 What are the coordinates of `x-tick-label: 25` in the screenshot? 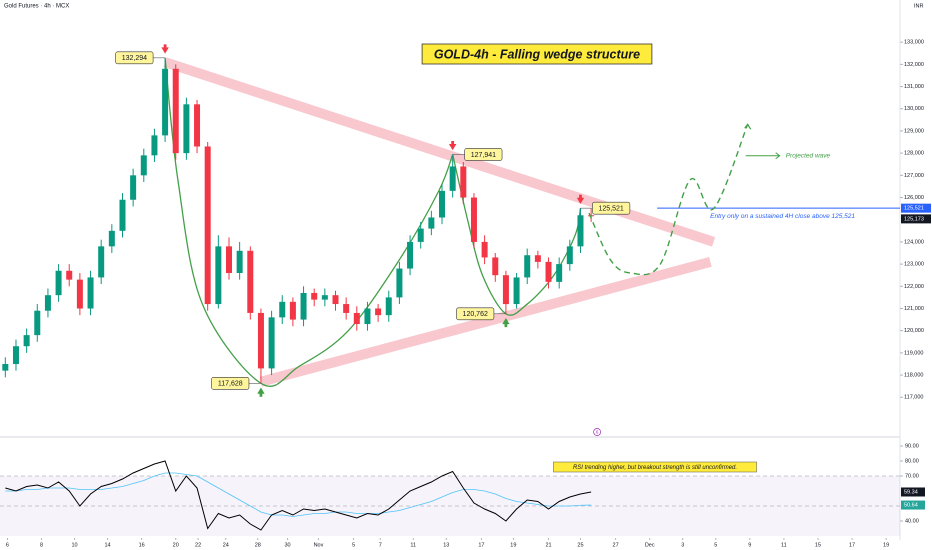 It's located at (580, 545).